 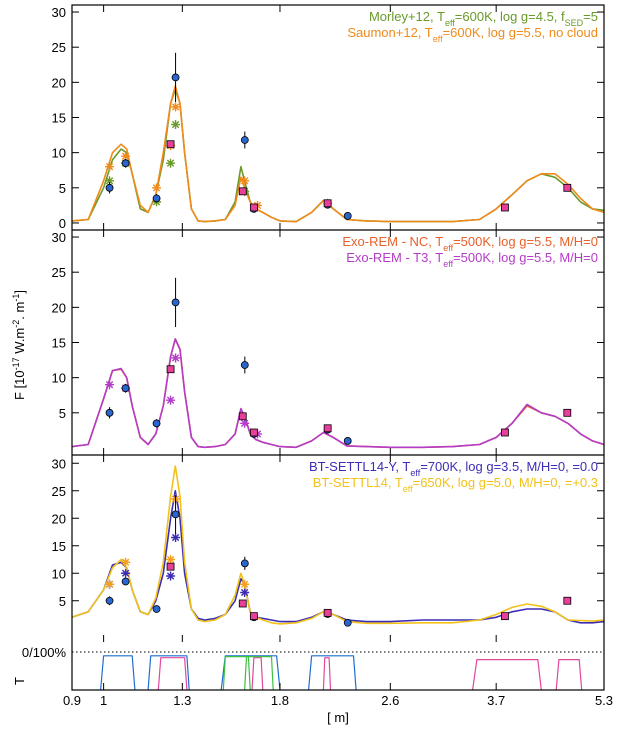 I want to click on x-tick-label: 1.8, so click(x=280, y=700).